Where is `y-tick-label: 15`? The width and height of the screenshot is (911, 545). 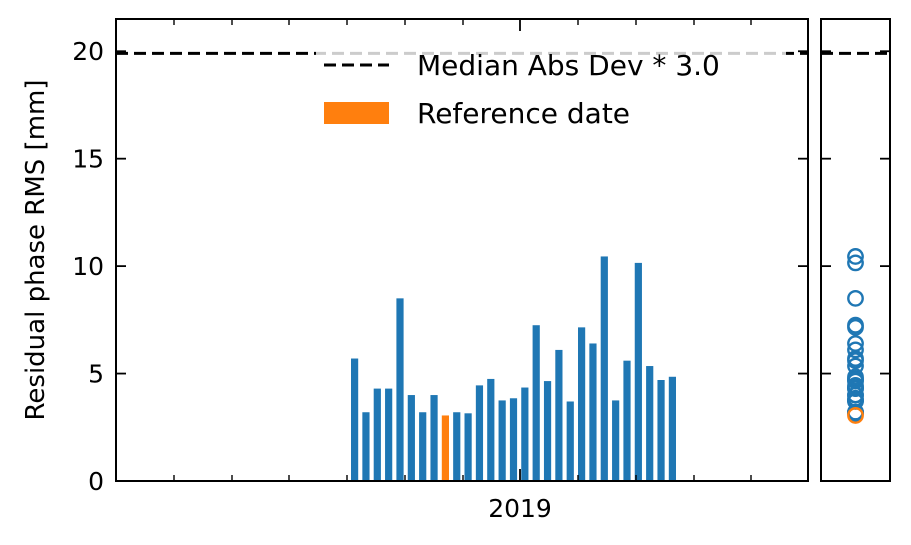 y-tick-label: 15 is located at coordinates (88, 159).